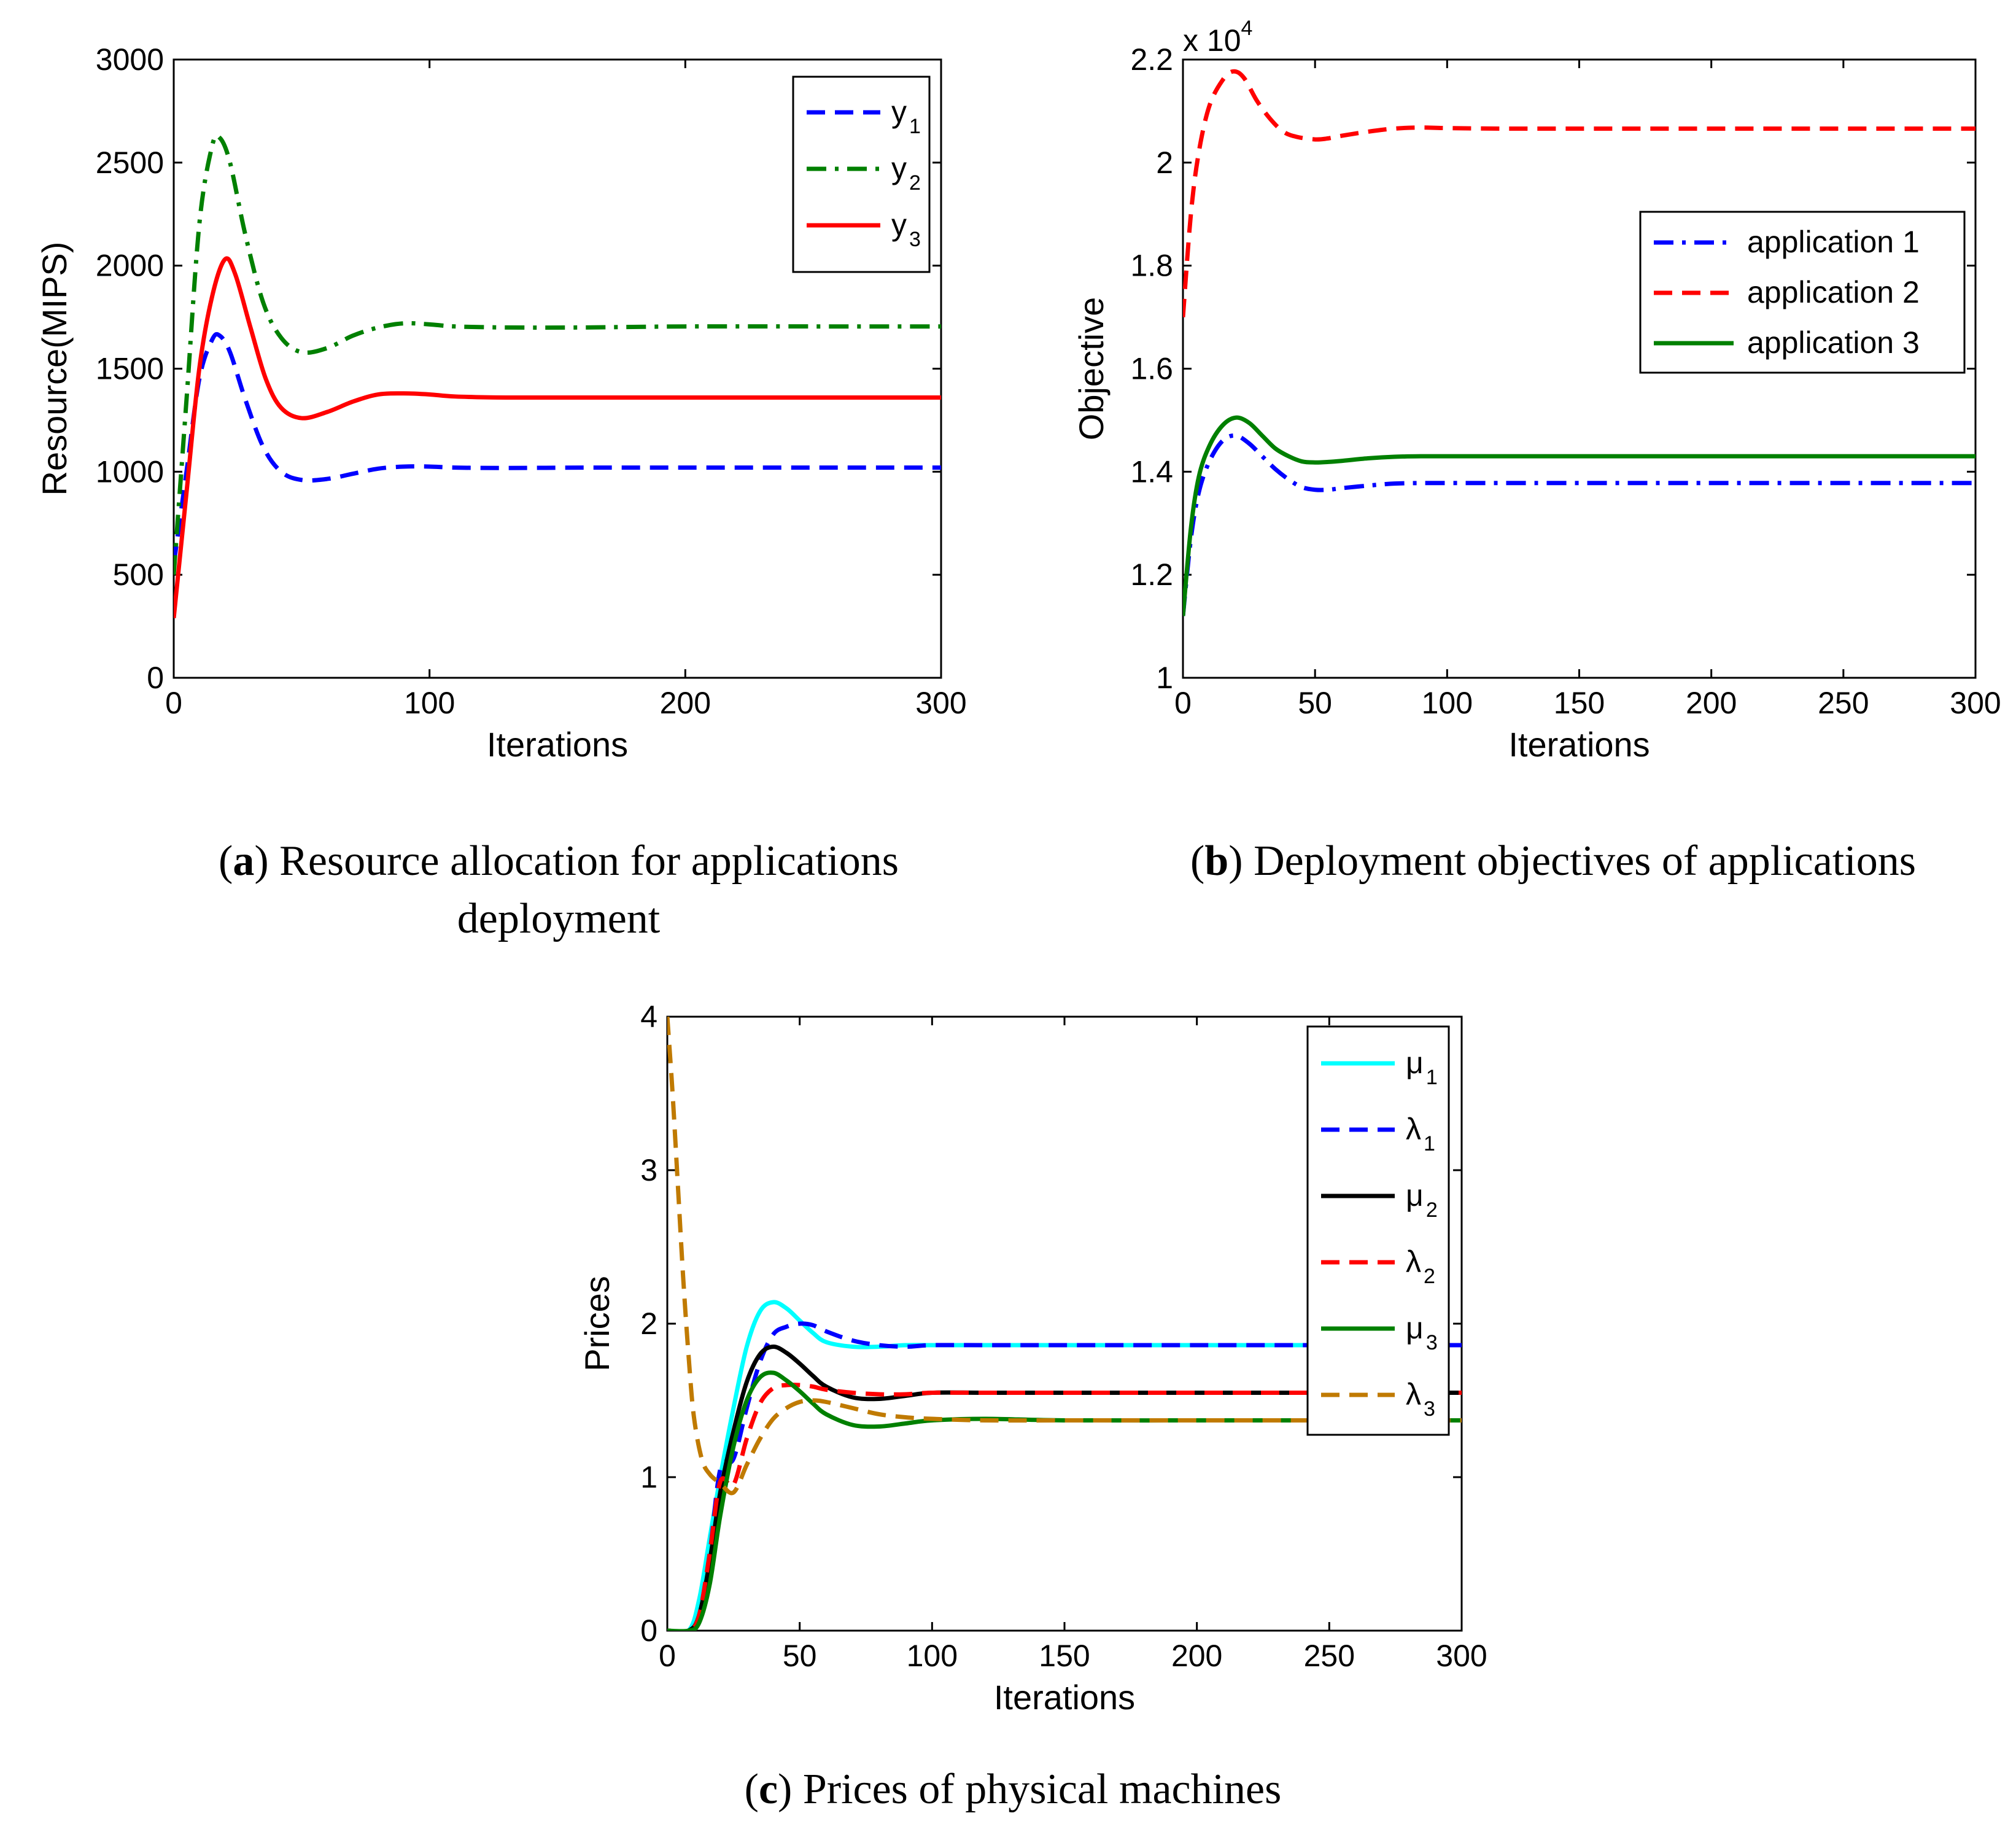  What do you see at coordinates (1091, 369) in the screenshot?
I see `y-axis-label: Objective` at bounding box center [1091, 369].